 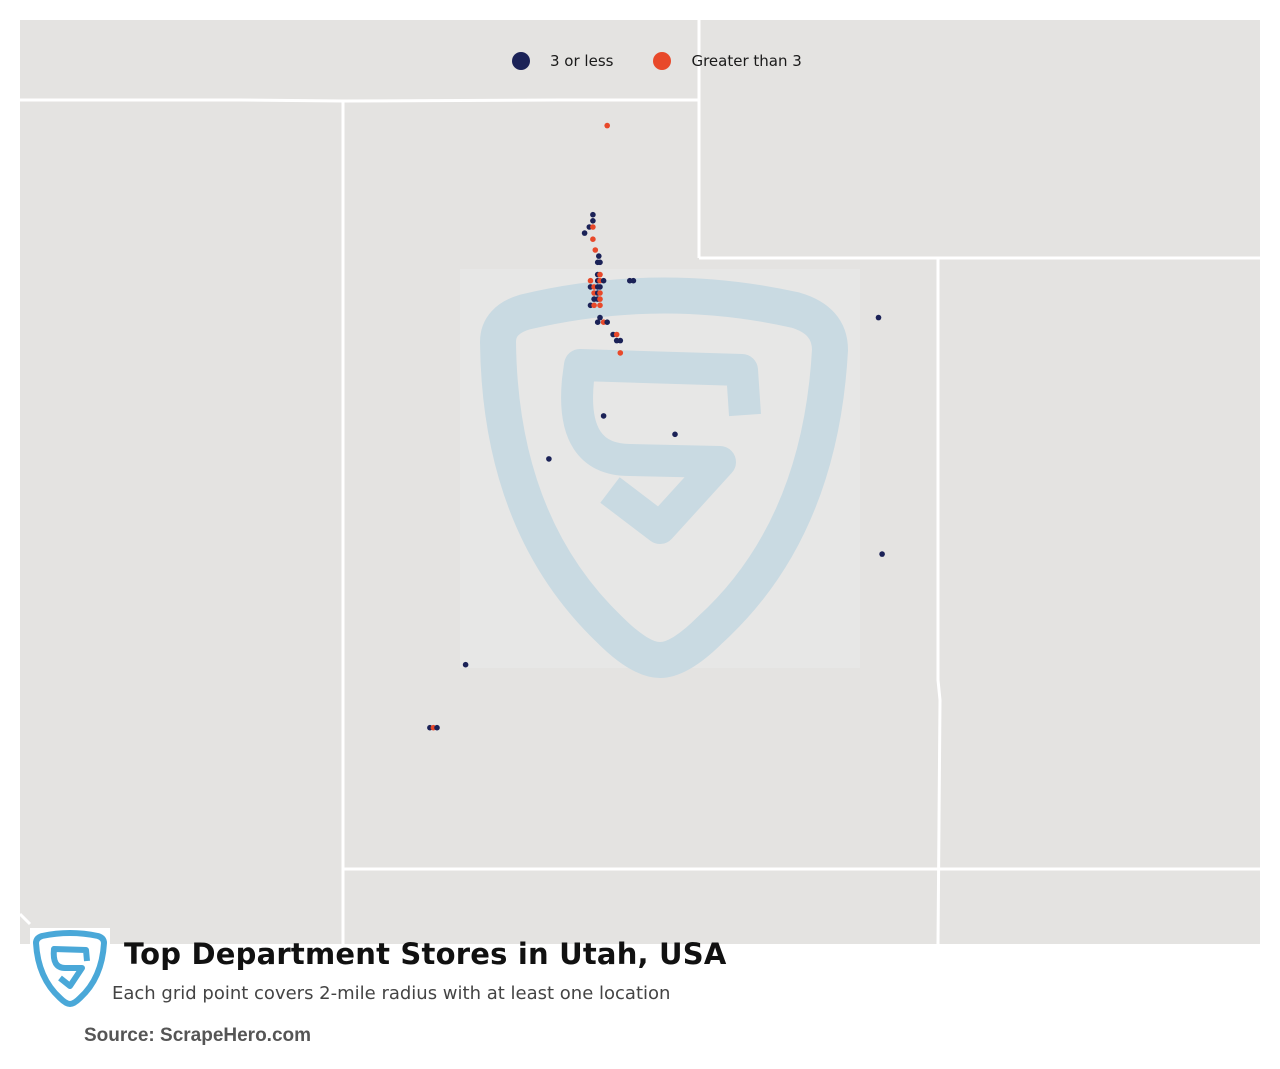 I want to click on watermark-shield-icon, so click(x=660, y=474).